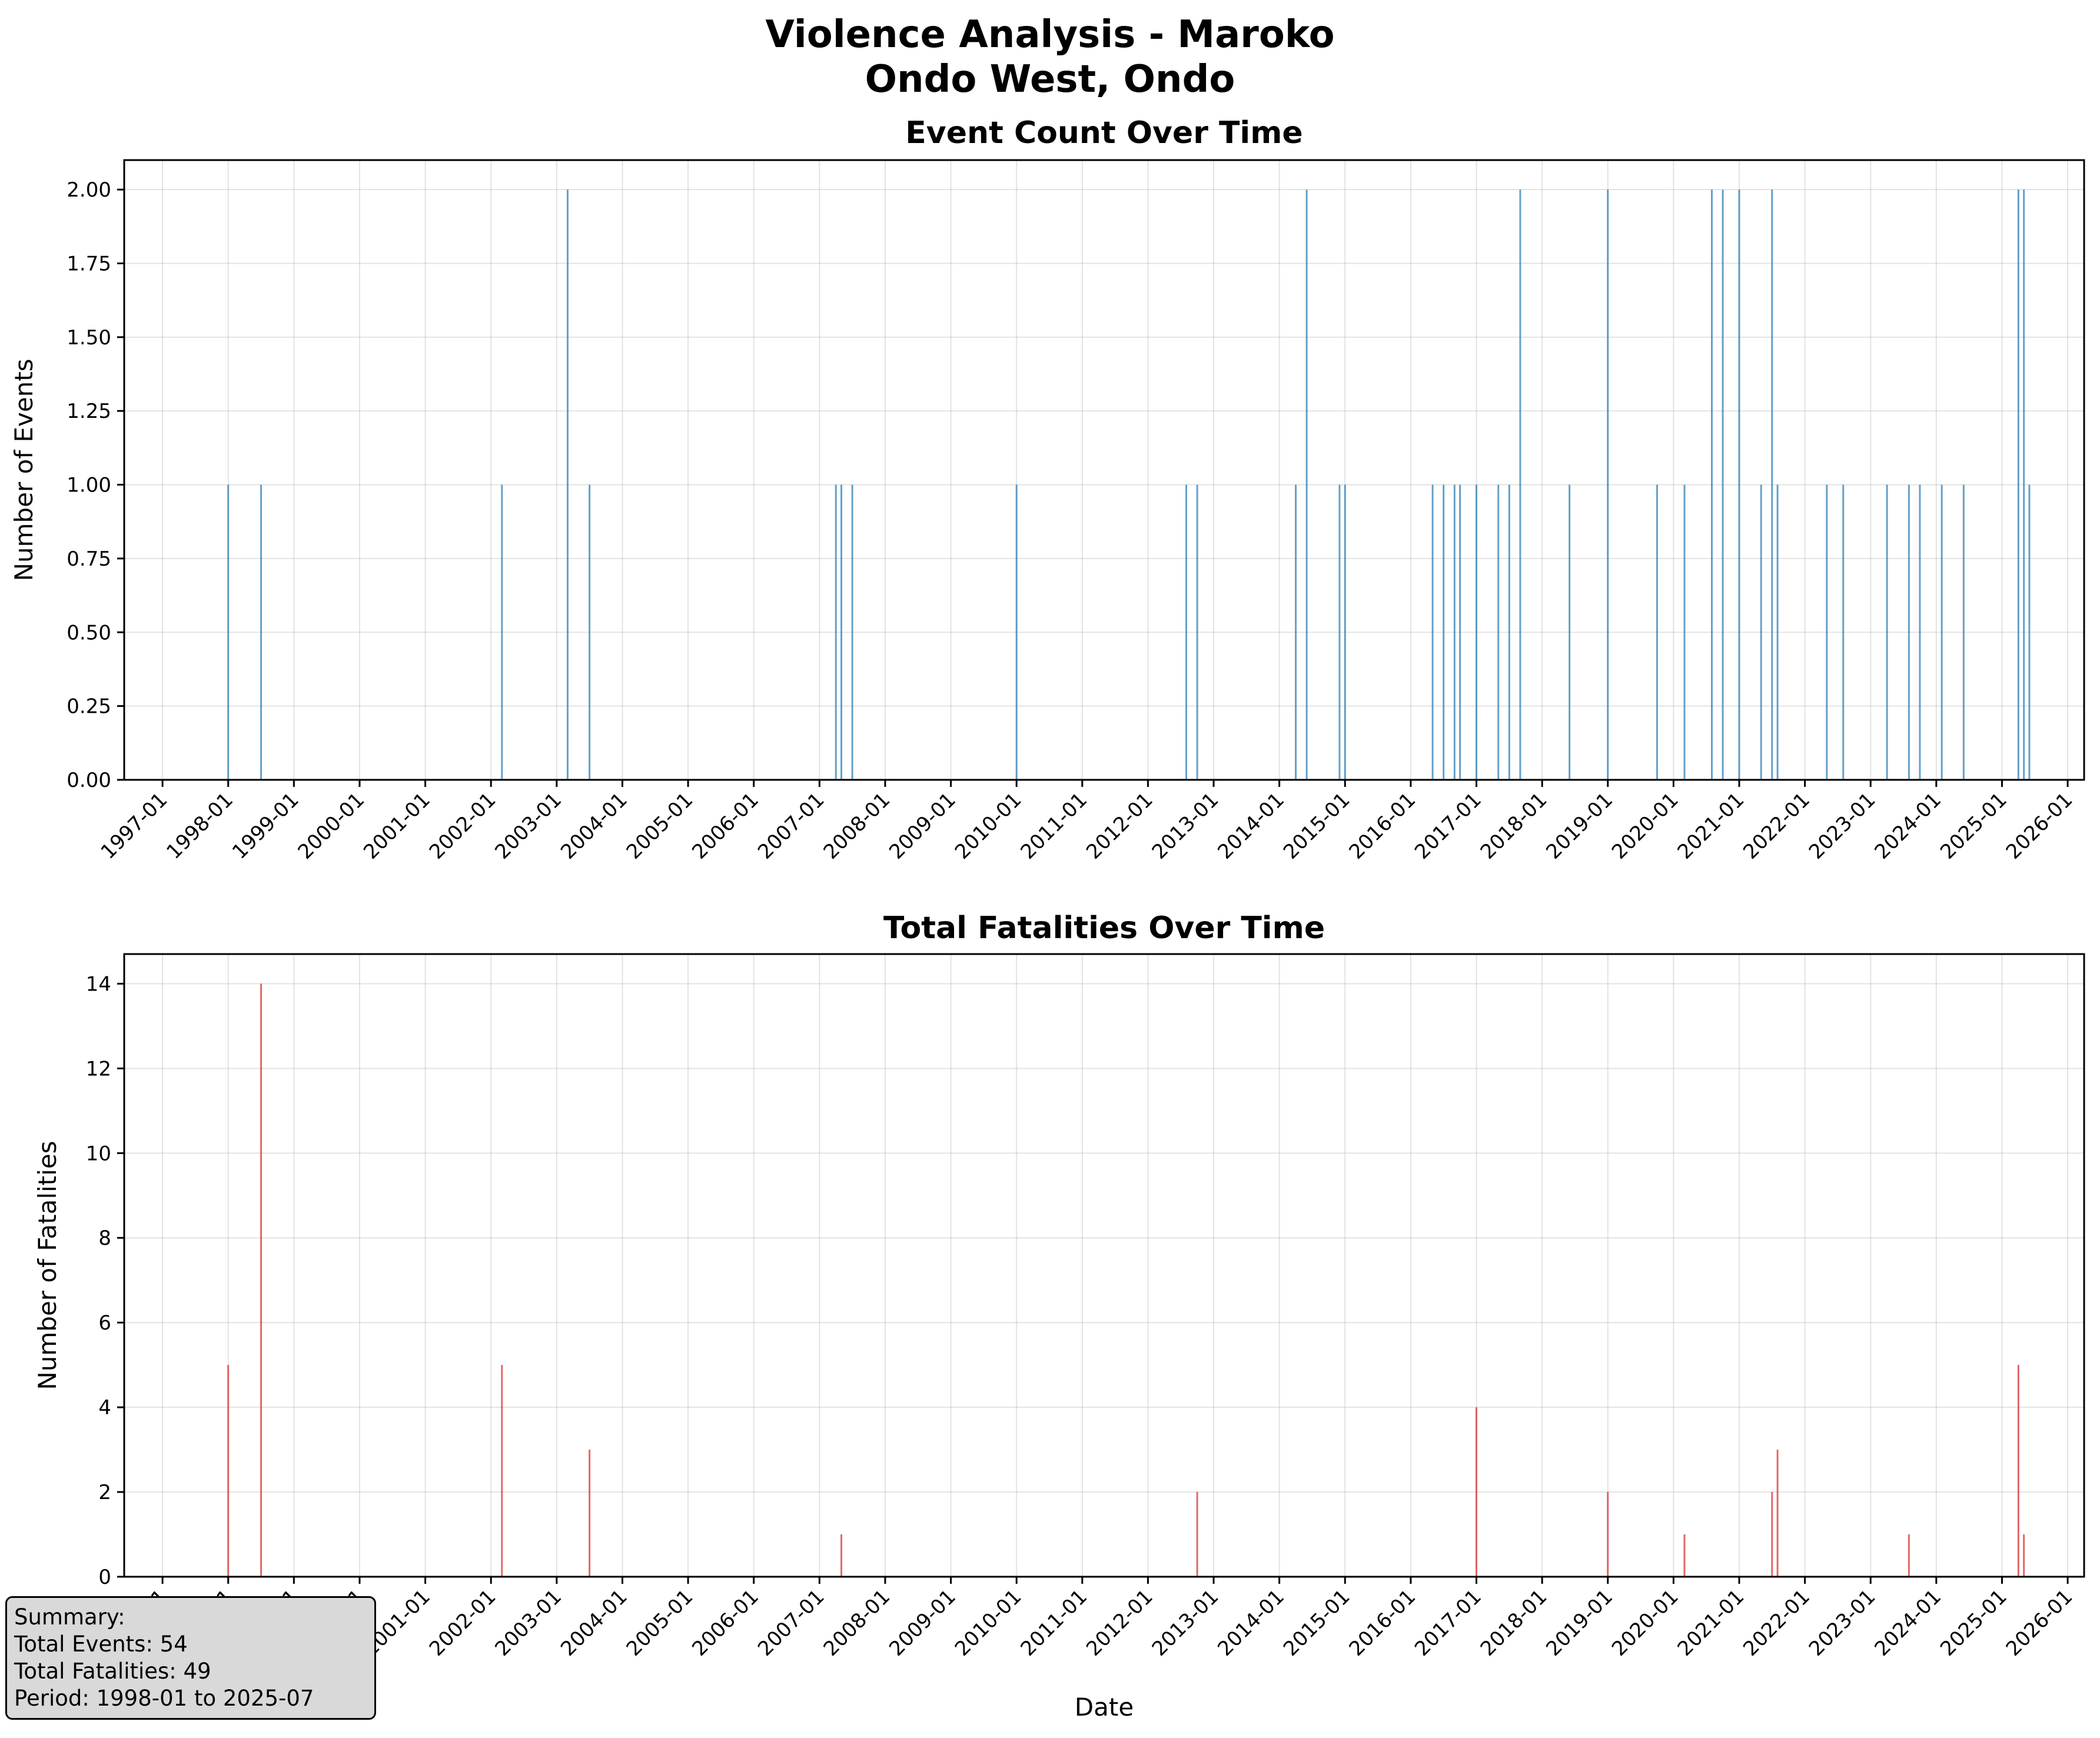  Describe the element at coordinates (1317, 1623) in the screenshot. I see `chart1-xtick-label-18: 2015-01` at that location.